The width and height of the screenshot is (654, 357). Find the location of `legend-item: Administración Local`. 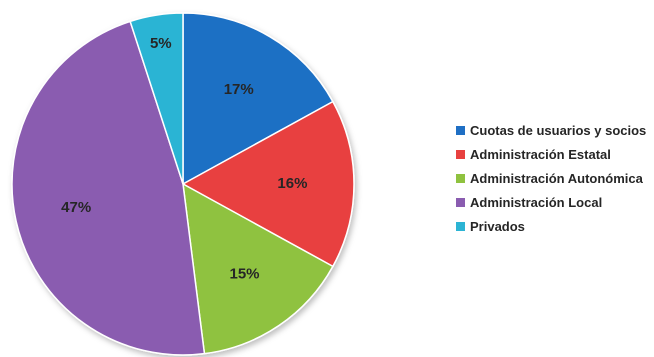

legend-item: Administración Local is located at coordinates (551, 202).